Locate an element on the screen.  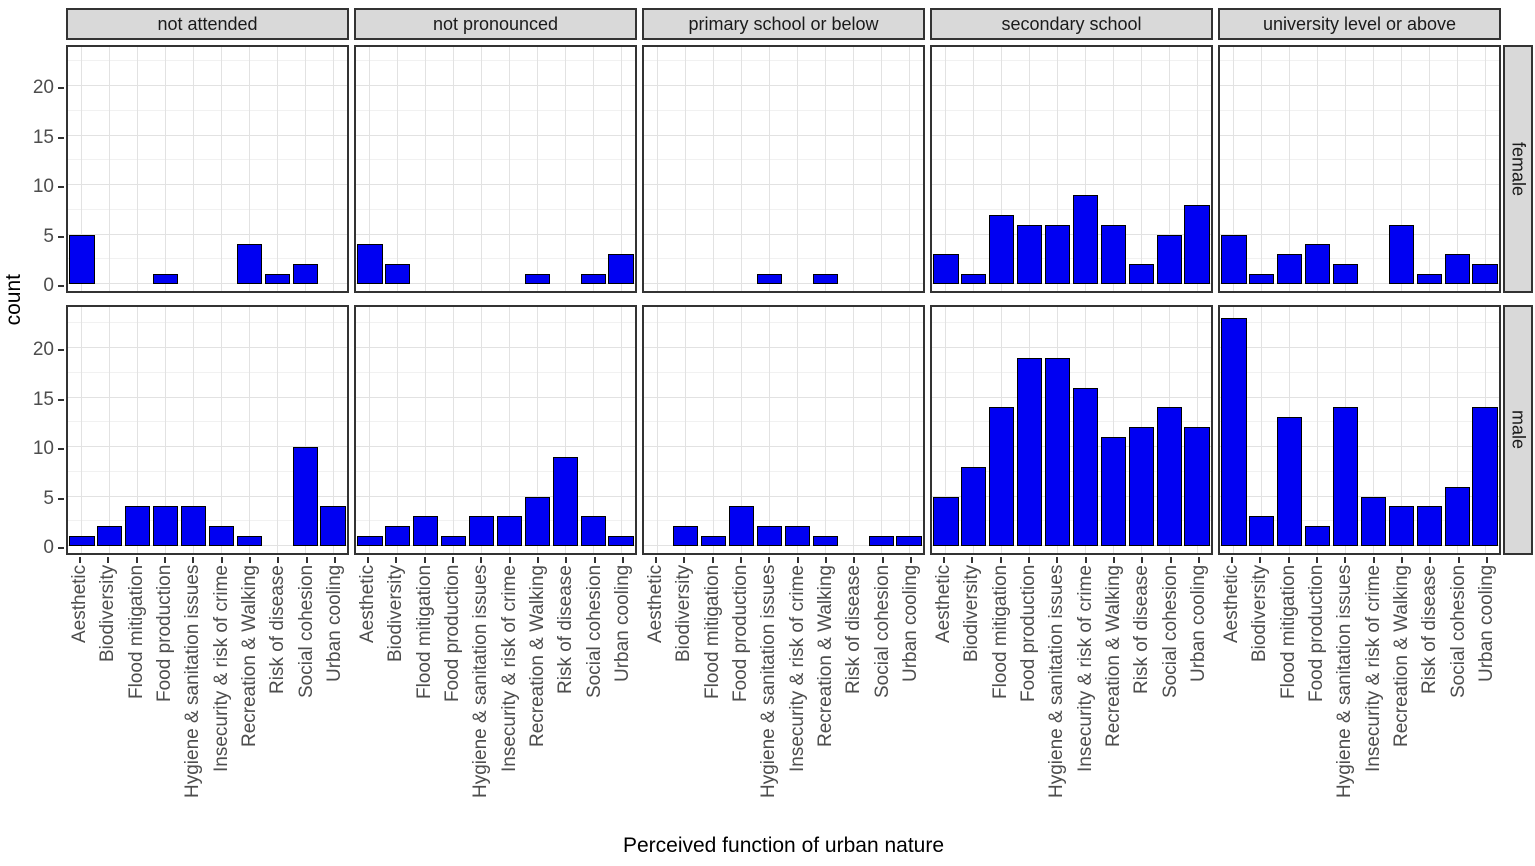
x-axis-tick-label: Recreation & Walking is located at coordinates (1401, 656).